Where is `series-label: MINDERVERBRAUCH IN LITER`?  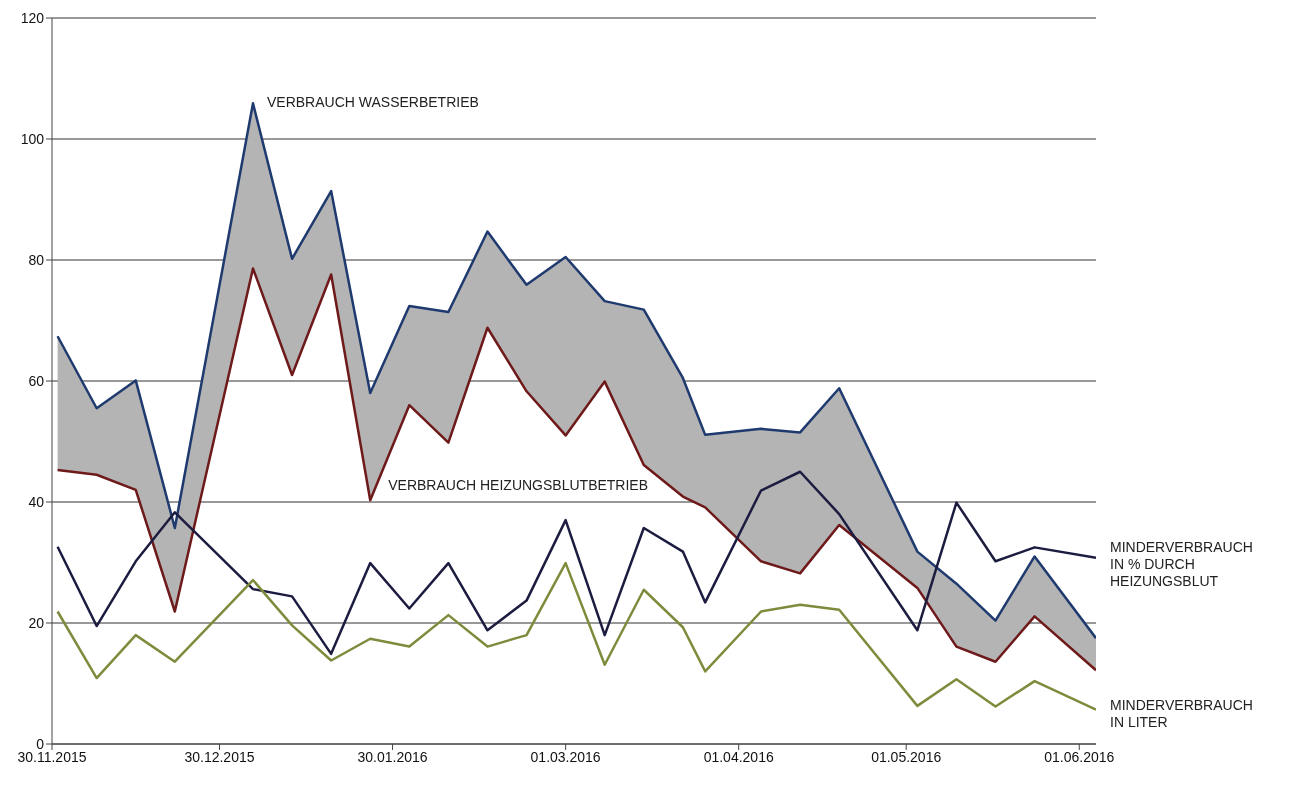 series-label: MINDERVERBRAUCH IN LITER is located at coordinates (1181, 713).